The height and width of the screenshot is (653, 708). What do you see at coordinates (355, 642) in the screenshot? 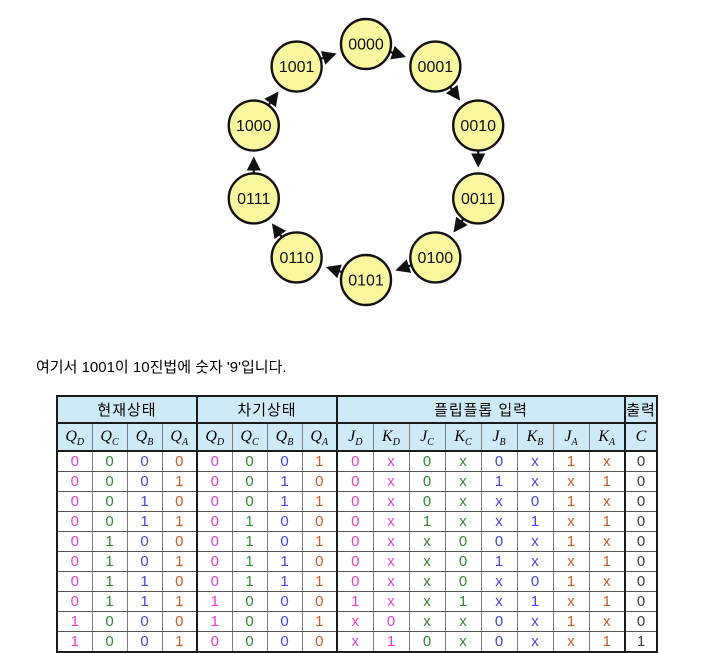
I see `cell-JD: x` at bounding box center [355, 642].